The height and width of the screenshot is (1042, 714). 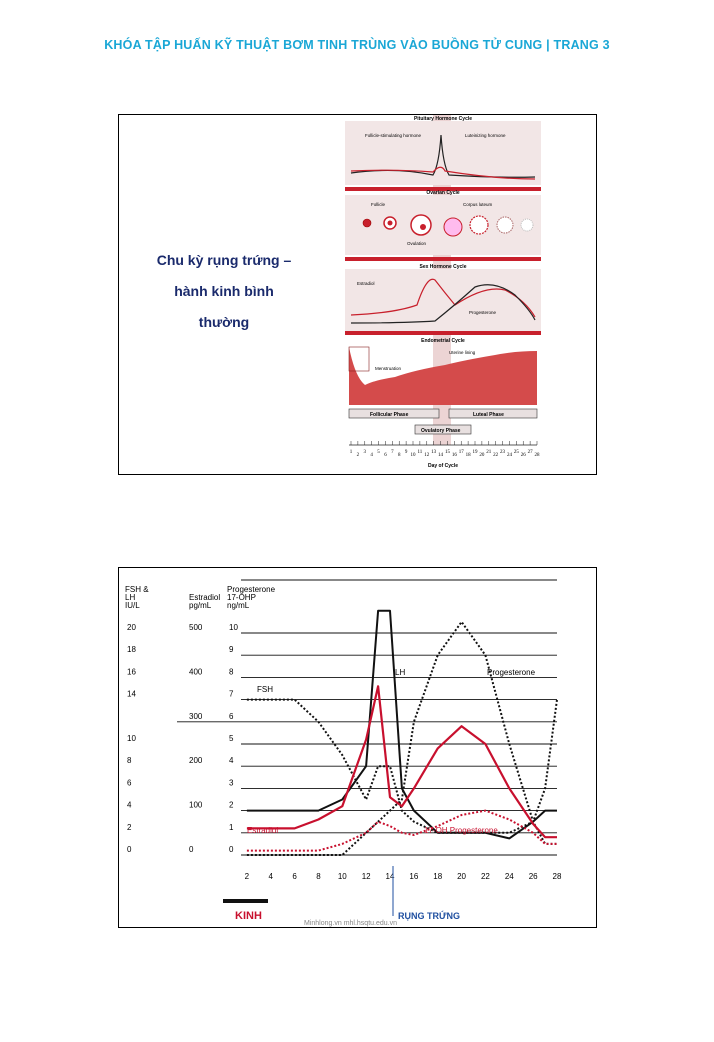 I want to click on day-tick-label: 5, so click(x=378, y=452).